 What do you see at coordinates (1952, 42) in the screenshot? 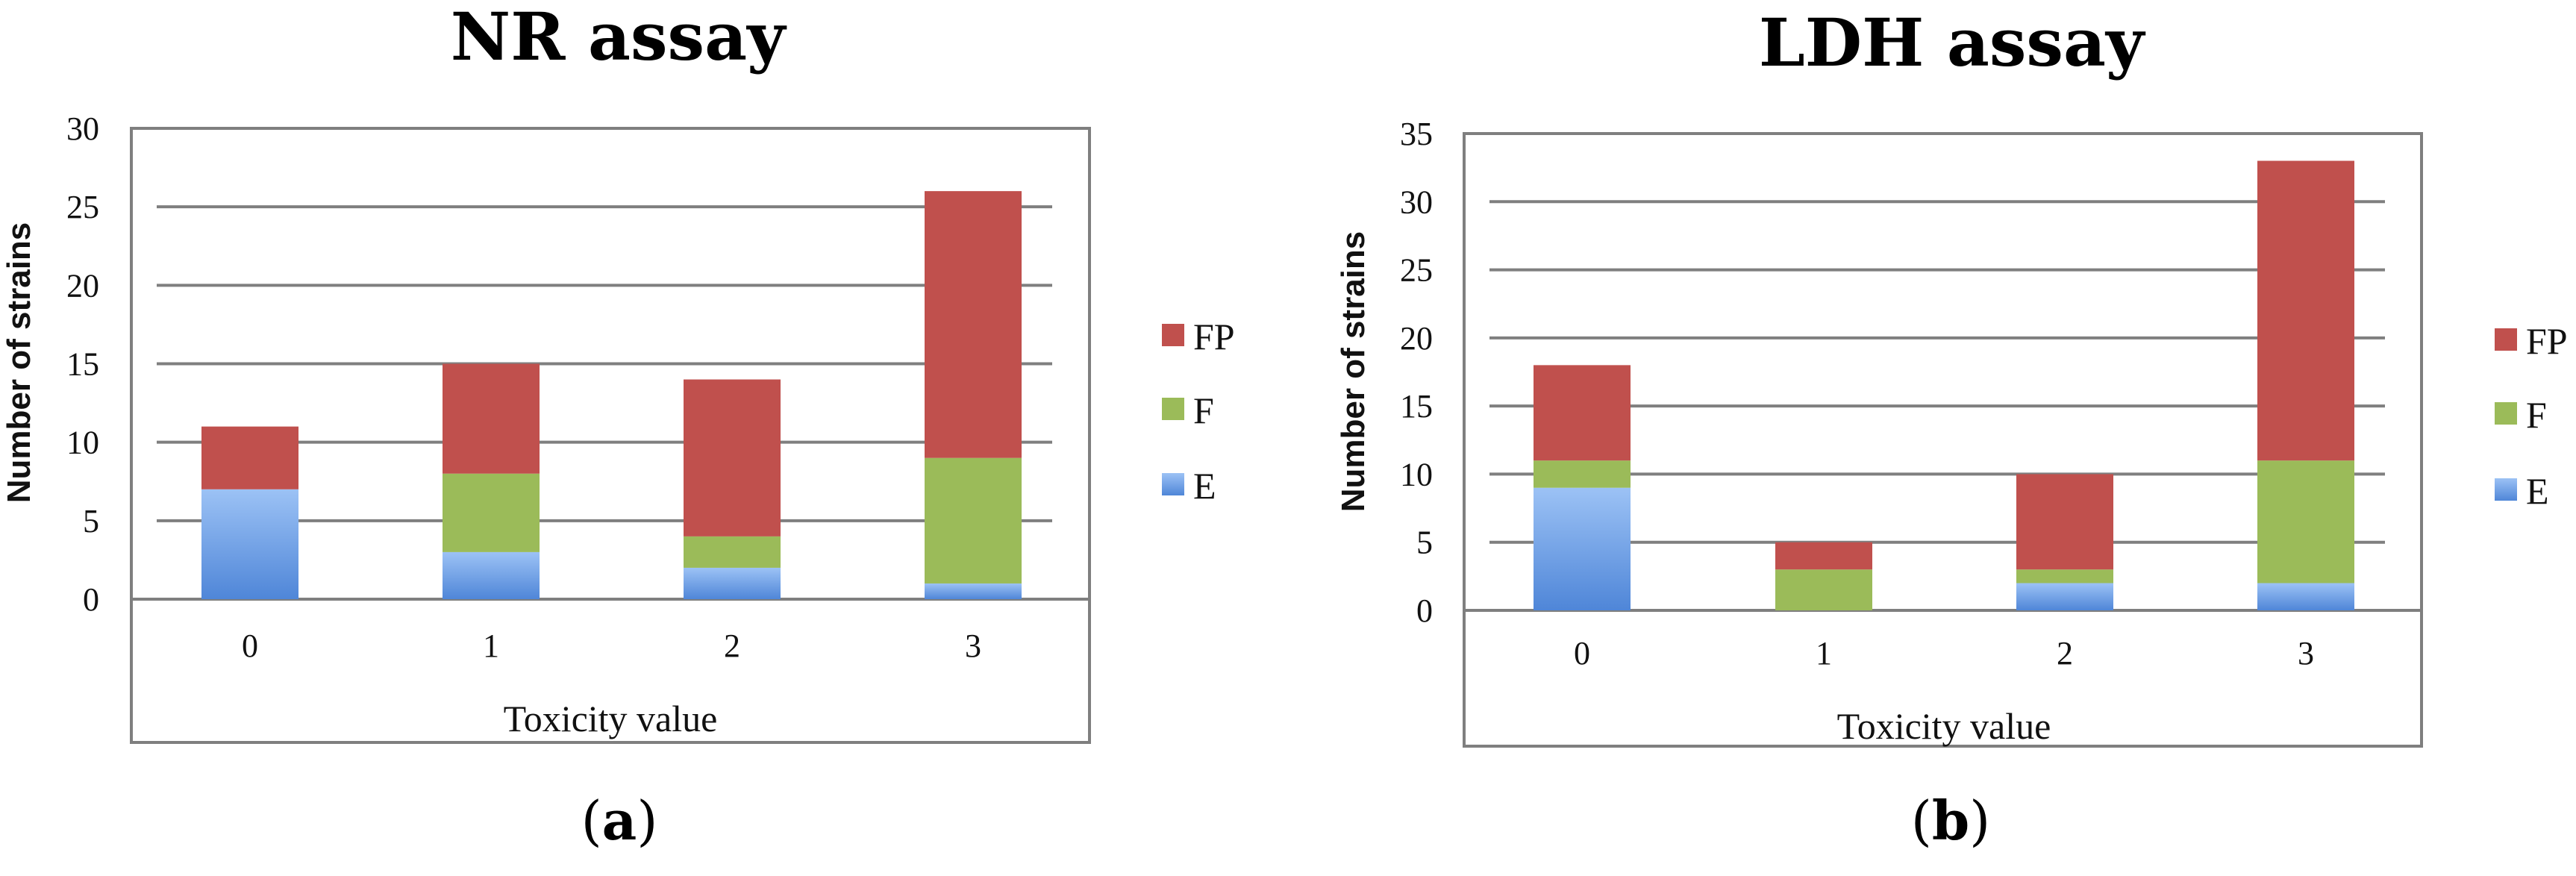
I see `chart-title: LDH assay` at bounding box center [1952, 42].